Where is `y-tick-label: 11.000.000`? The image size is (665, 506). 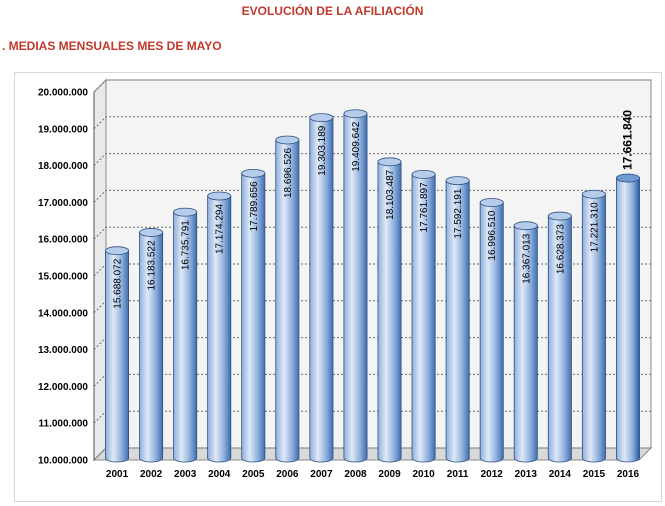
y-tick-label: 11.000.000 is located at coordinates (64, 424).